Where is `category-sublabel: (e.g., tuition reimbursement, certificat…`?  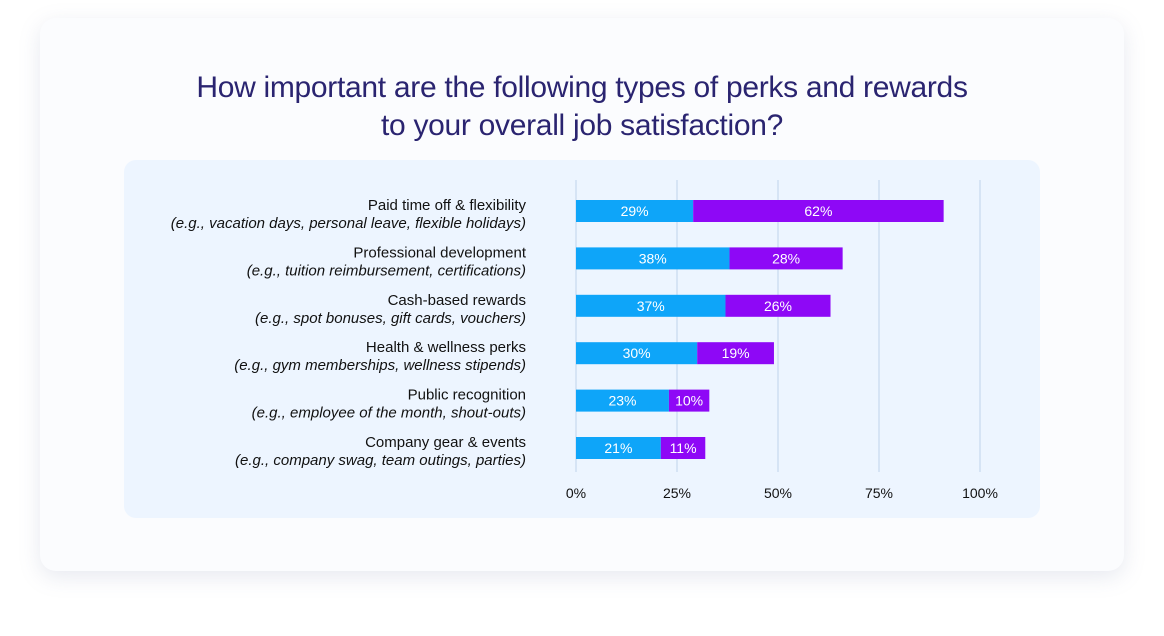
category-sublabel: (e.g., tuition reimbursement, certificat… is located at coordinates (386, 270).